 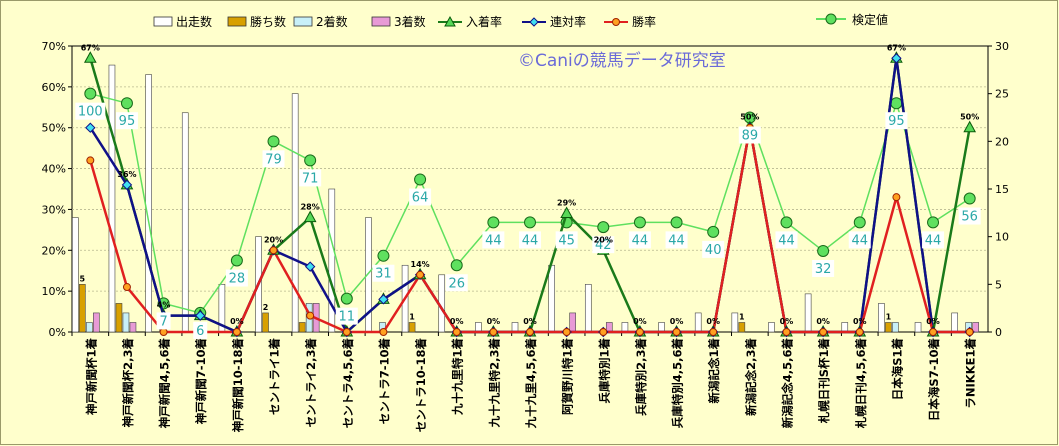 I want to click on score-value-label: 79, so click(x=273, y=159).